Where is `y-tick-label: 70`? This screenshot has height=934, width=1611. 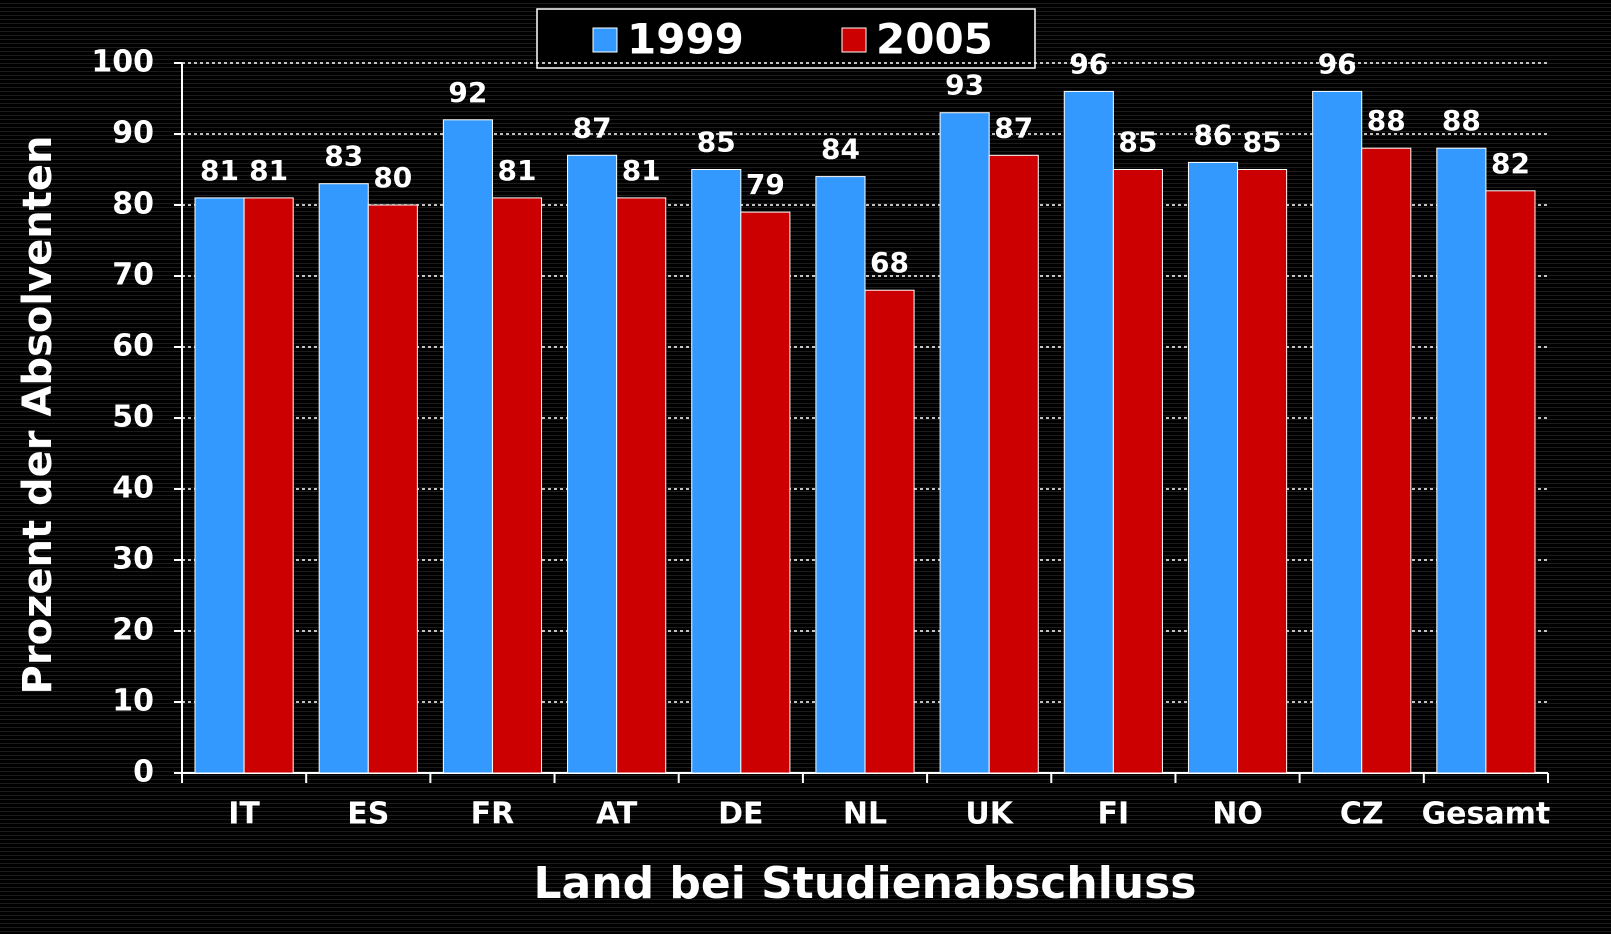 y-tick-label: 70 is located at coordinates (133, 275).